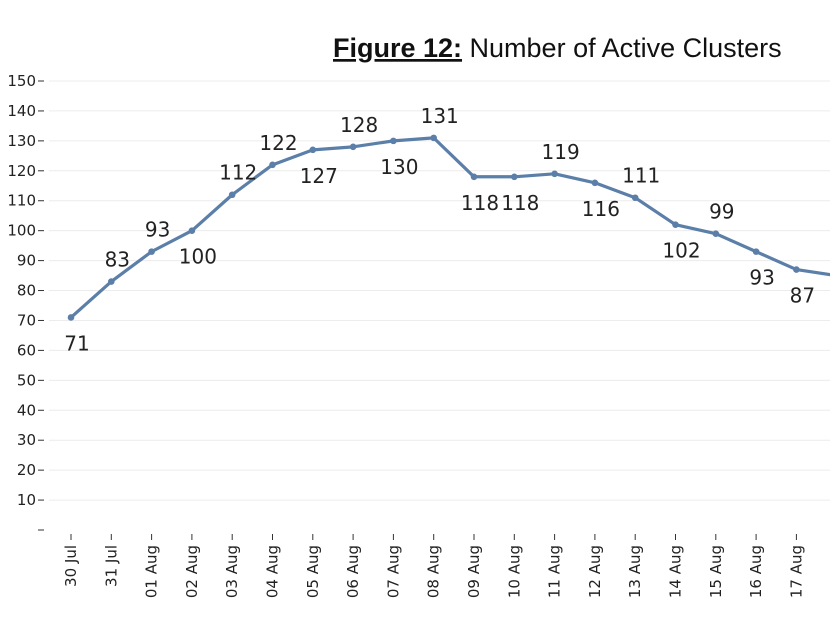 This screenshot has width=830, height=622. What do you see at coordinates (681, 251) in the screenshot?
I see `data-label: 102` at bounding box center [681, 251].